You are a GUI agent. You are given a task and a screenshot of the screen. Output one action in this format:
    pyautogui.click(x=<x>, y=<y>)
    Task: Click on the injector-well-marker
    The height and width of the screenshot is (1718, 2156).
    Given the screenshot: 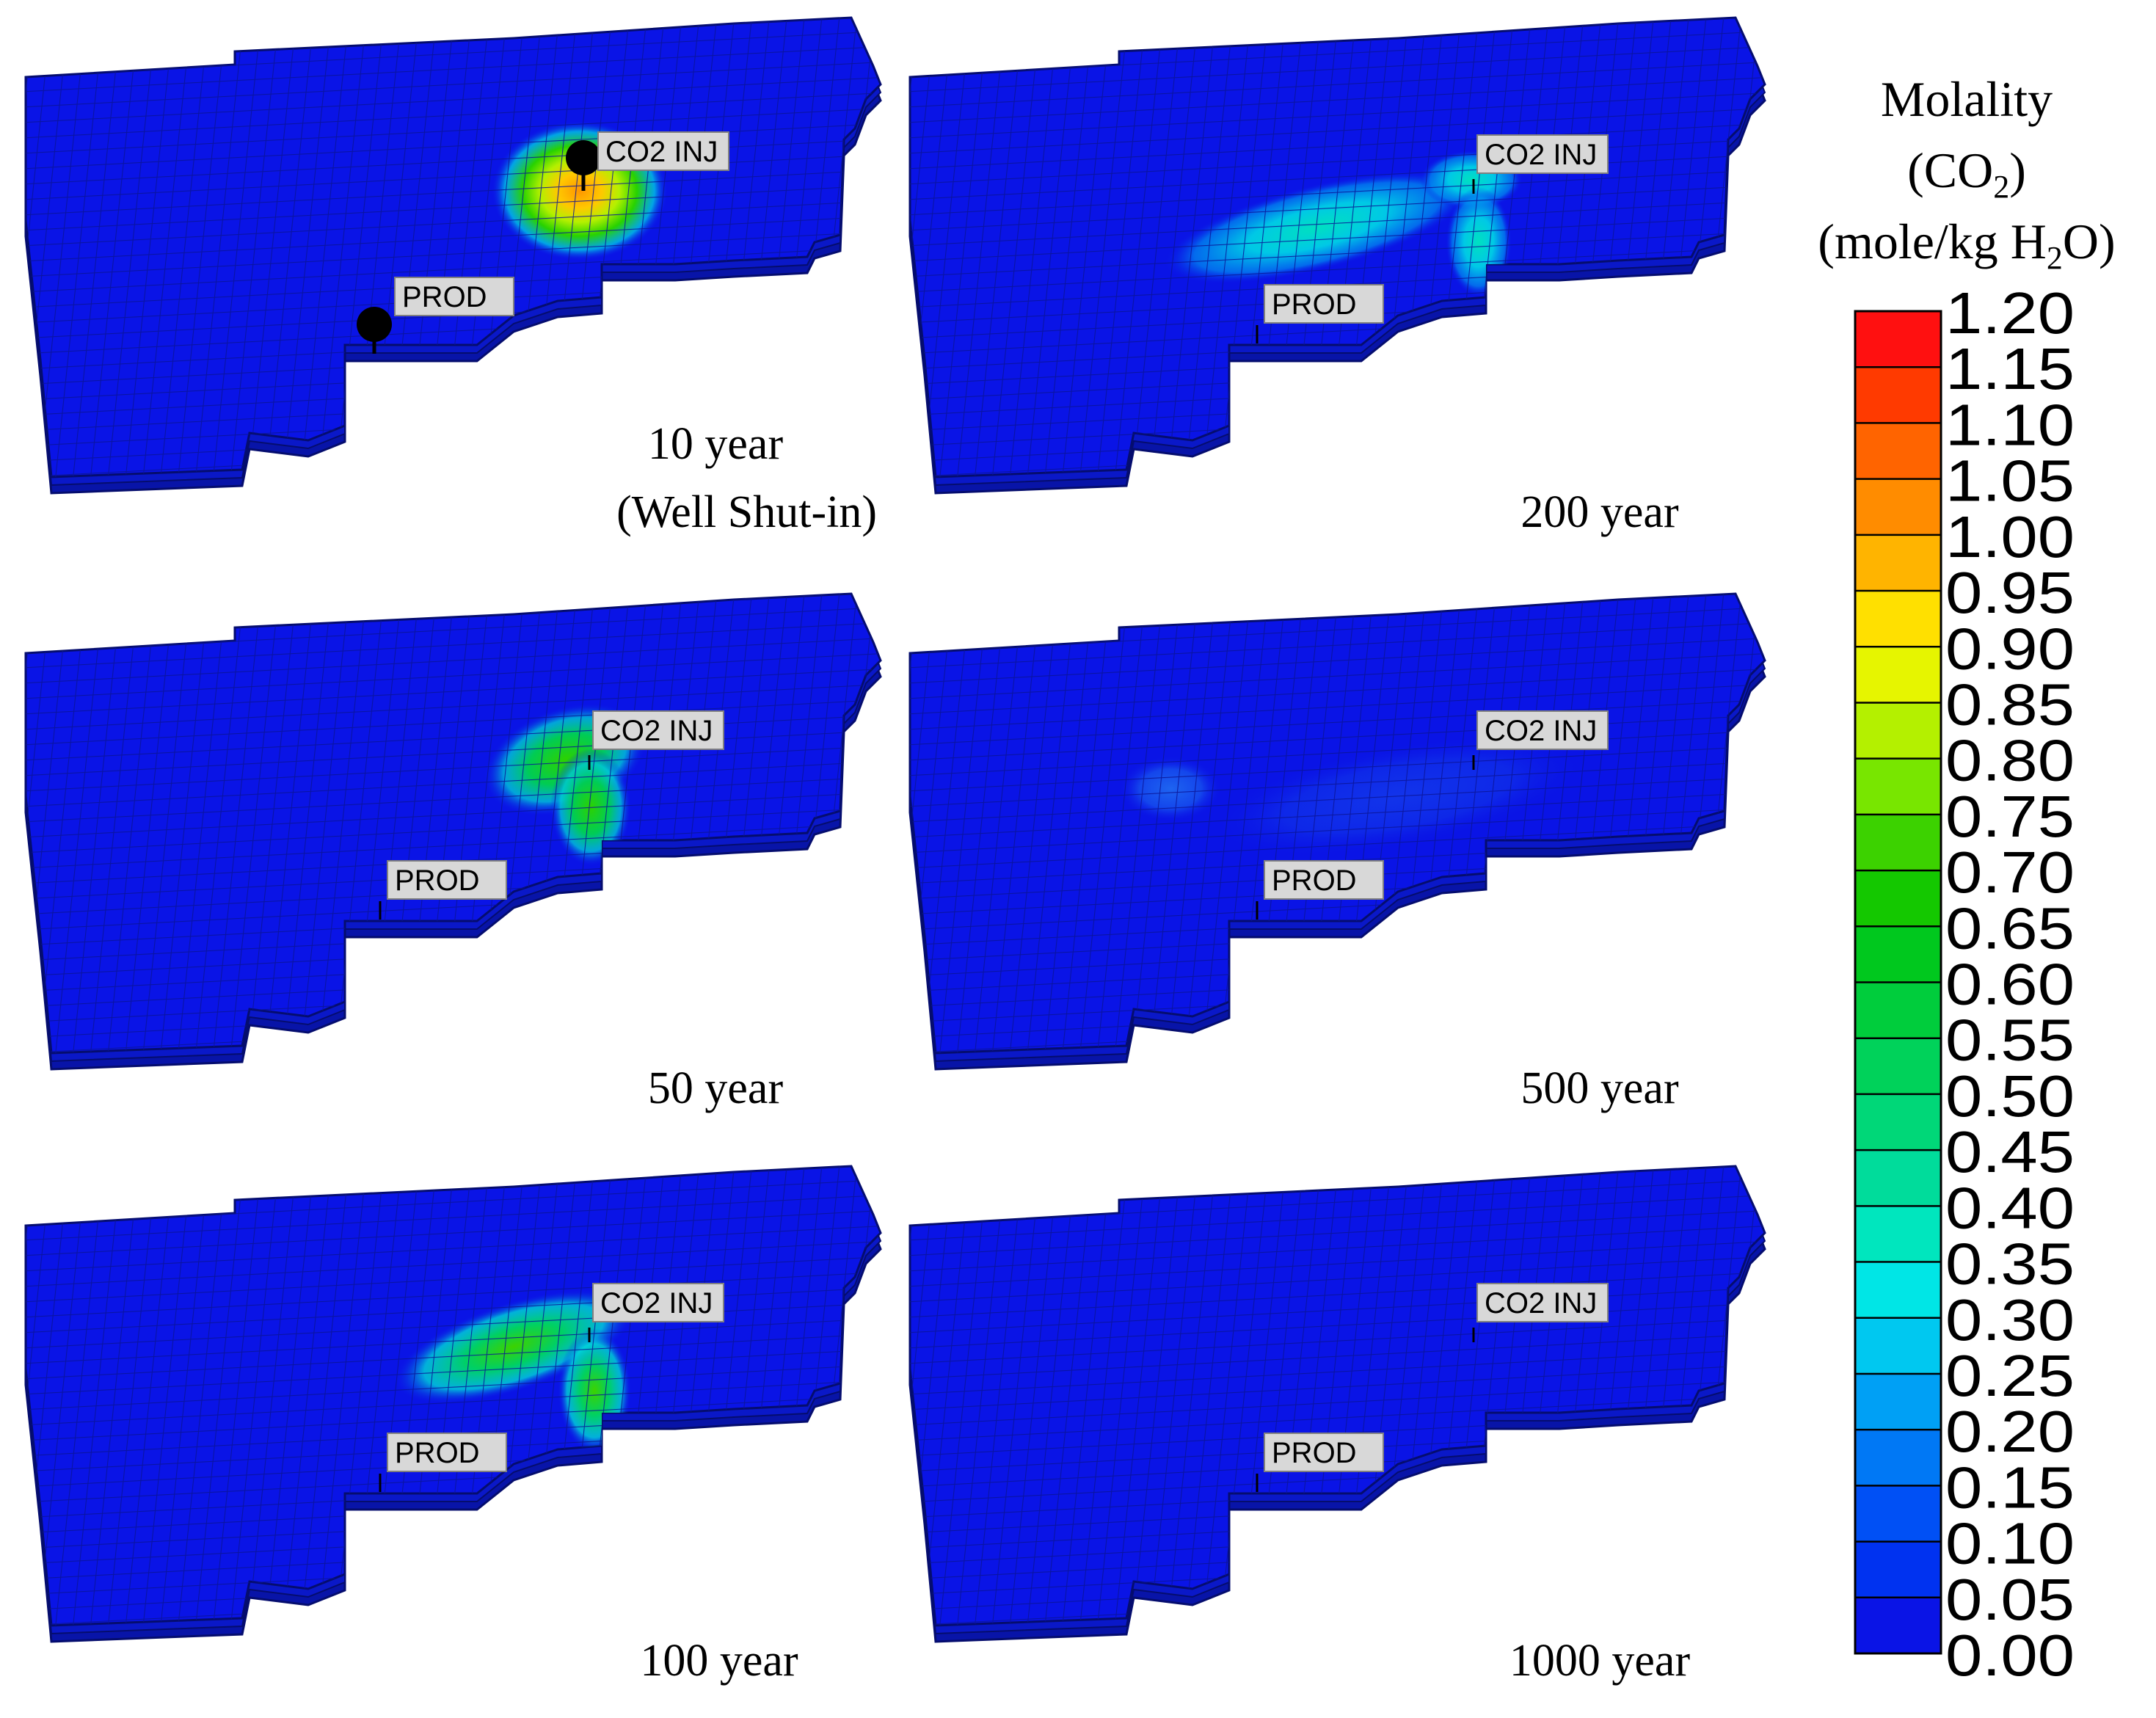 What is the action you would take?
    pyautogui.click(x=583, y=157)
    